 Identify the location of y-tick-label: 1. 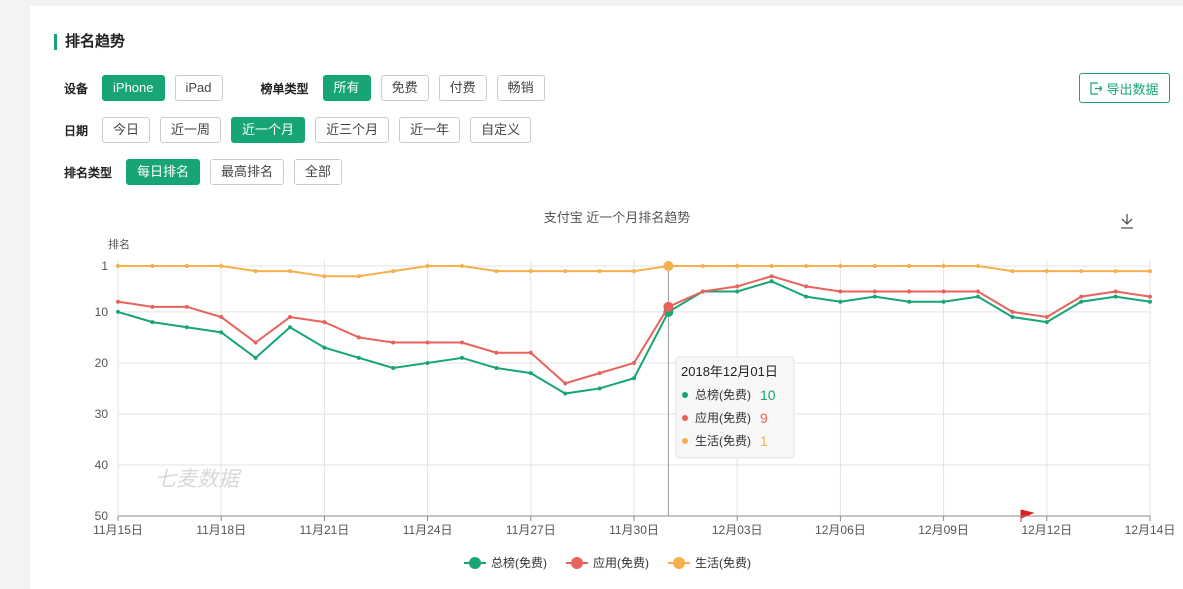
(104, 266).